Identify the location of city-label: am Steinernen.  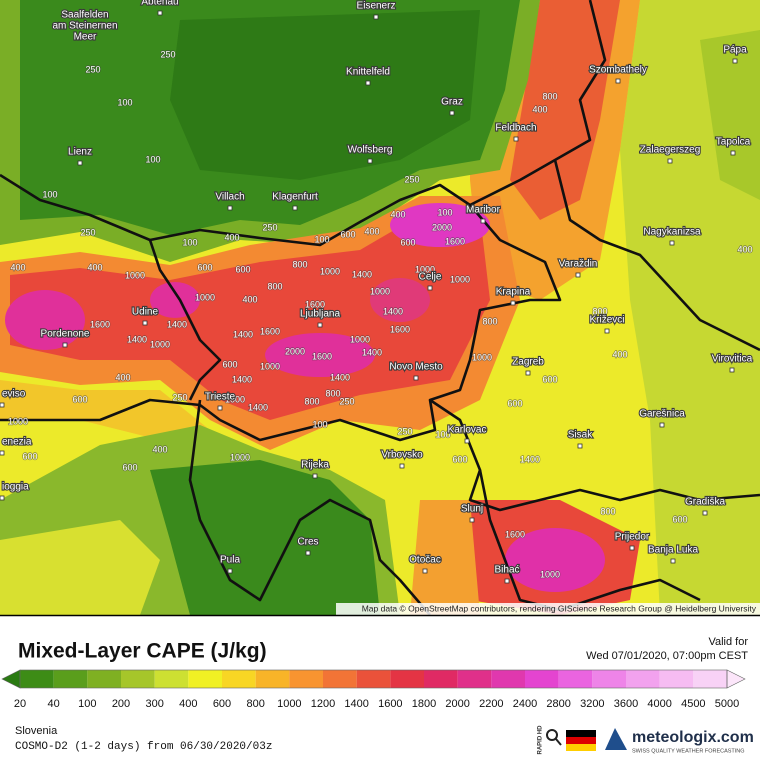
(84, 26).